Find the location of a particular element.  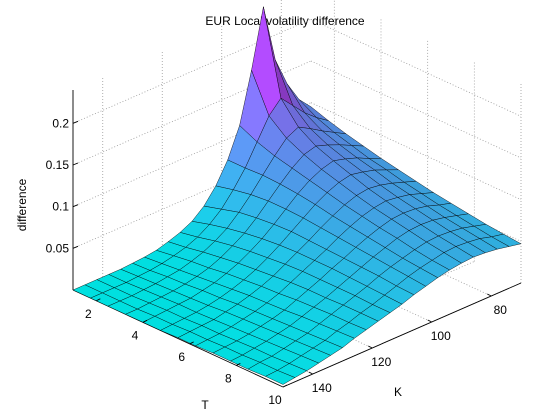

x-tick-label: 6 is located at coordinates (181, 357).